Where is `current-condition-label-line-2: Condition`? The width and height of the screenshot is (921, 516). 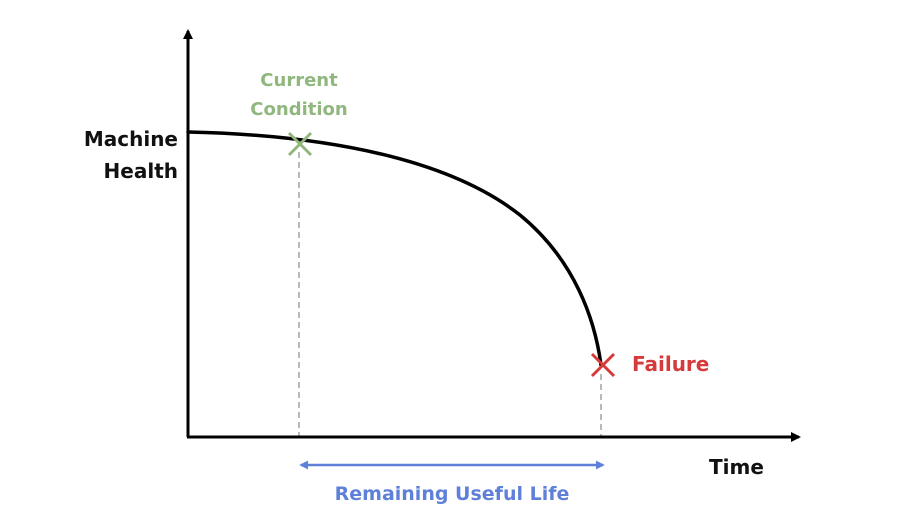 current-condition-label-line-2: Condition is located at coordinates (299, 109).